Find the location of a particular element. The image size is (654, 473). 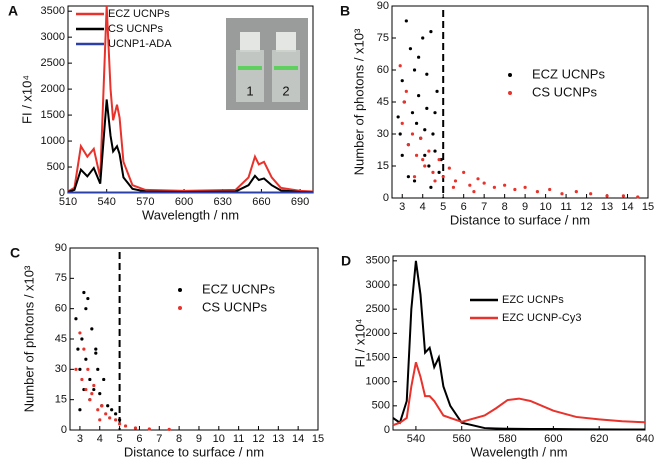

panel-label: A is located at coordinates (13, 11).